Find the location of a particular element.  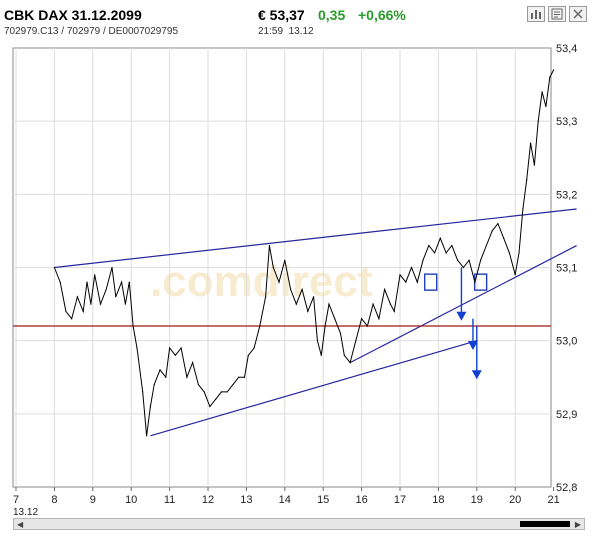

news-button is located at coordinates (557, 14).